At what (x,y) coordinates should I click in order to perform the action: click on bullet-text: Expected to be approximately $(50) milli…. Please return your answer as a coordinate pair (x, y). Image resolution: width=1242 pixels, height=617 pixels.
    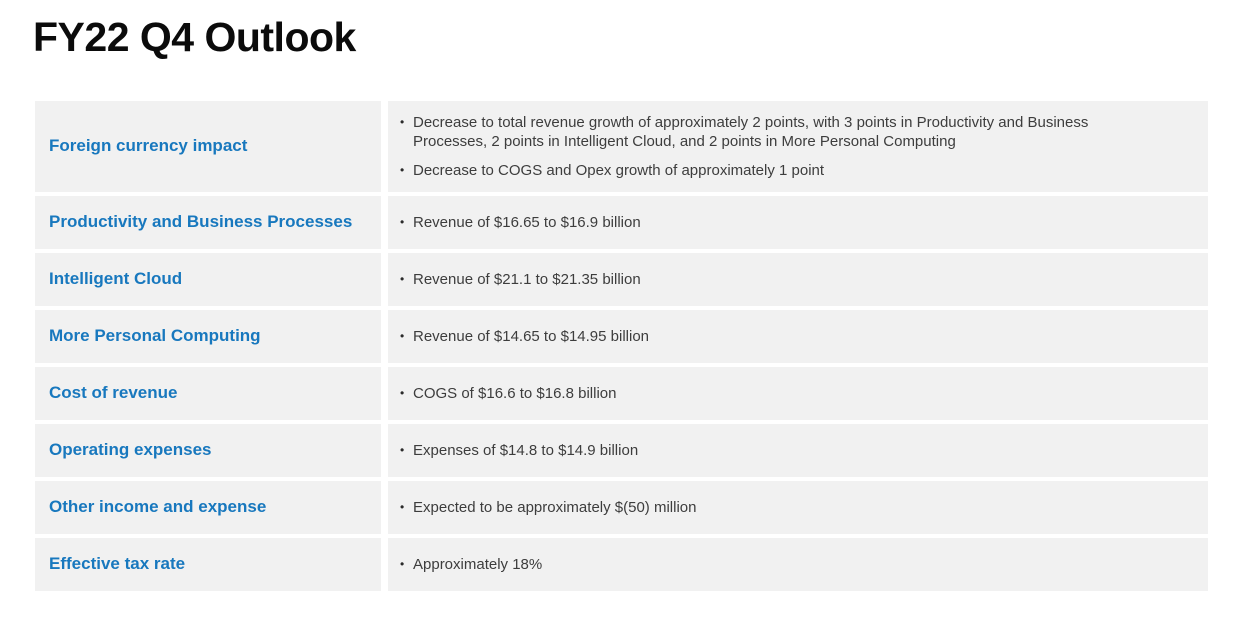
    Looking at the image, I should click on (555, 507).